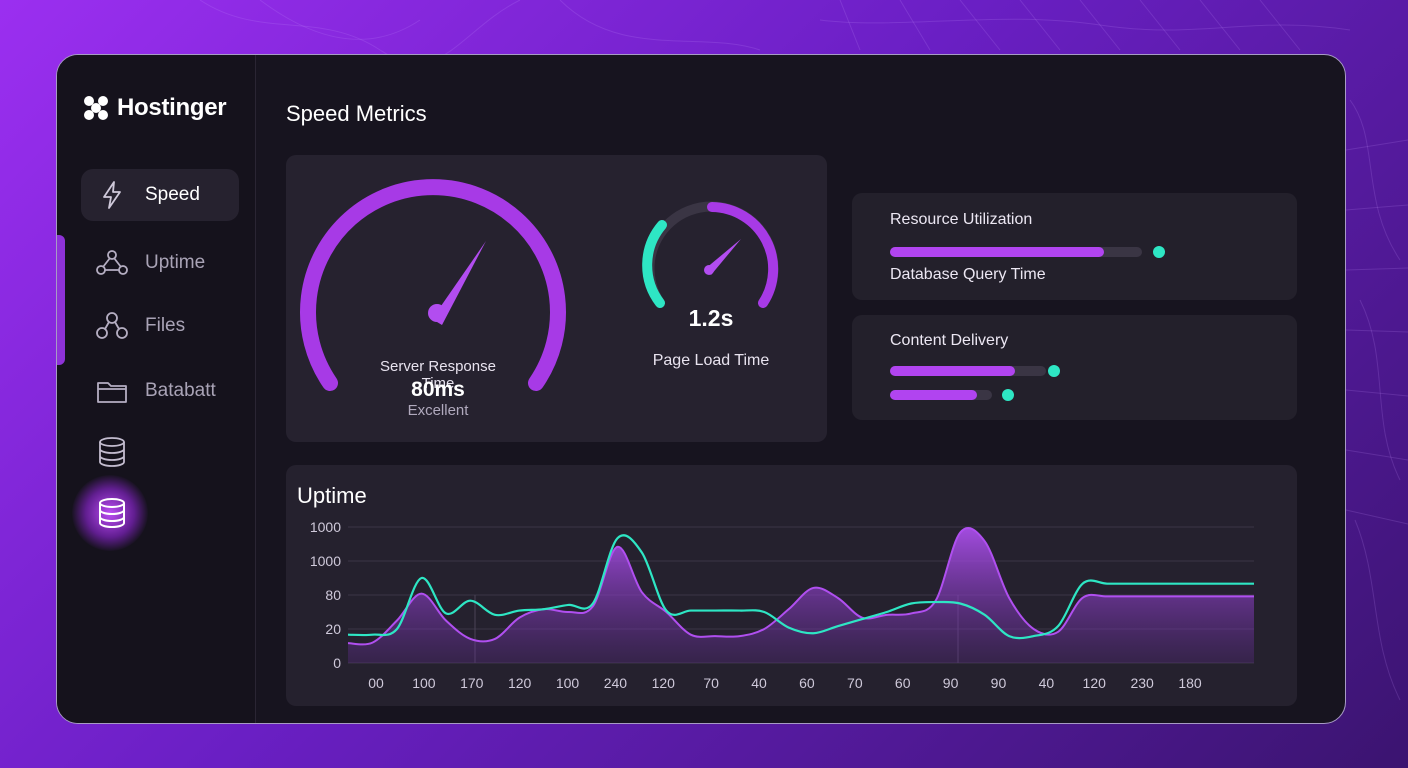 The image size is (1408, 768). I want to click on server-response-gauge-needle, so click(459, 283).